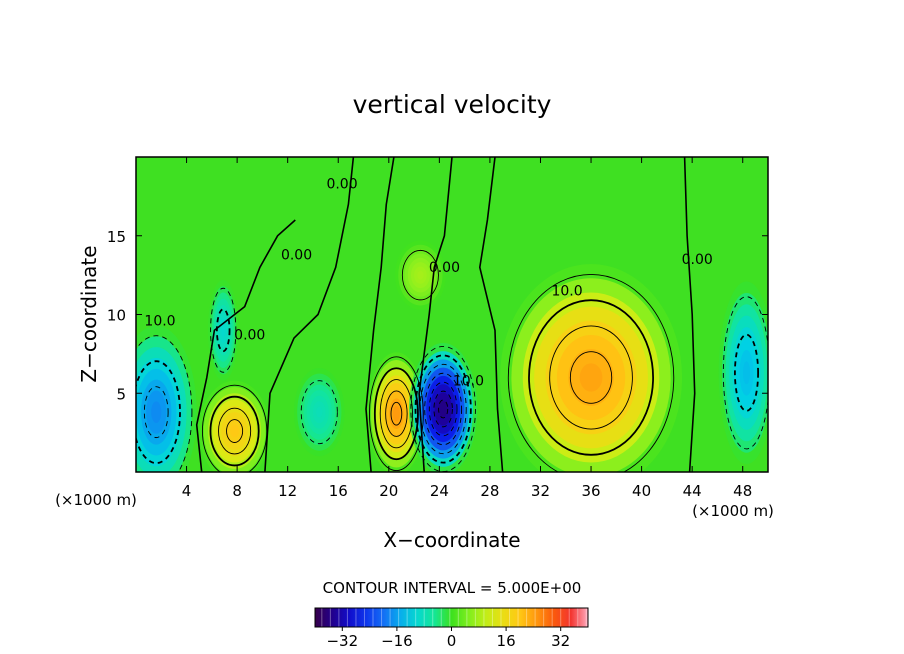  Describe the element at coordinates (692, 491) in the screenshot. I see `x-tick-label: 44` at that location.